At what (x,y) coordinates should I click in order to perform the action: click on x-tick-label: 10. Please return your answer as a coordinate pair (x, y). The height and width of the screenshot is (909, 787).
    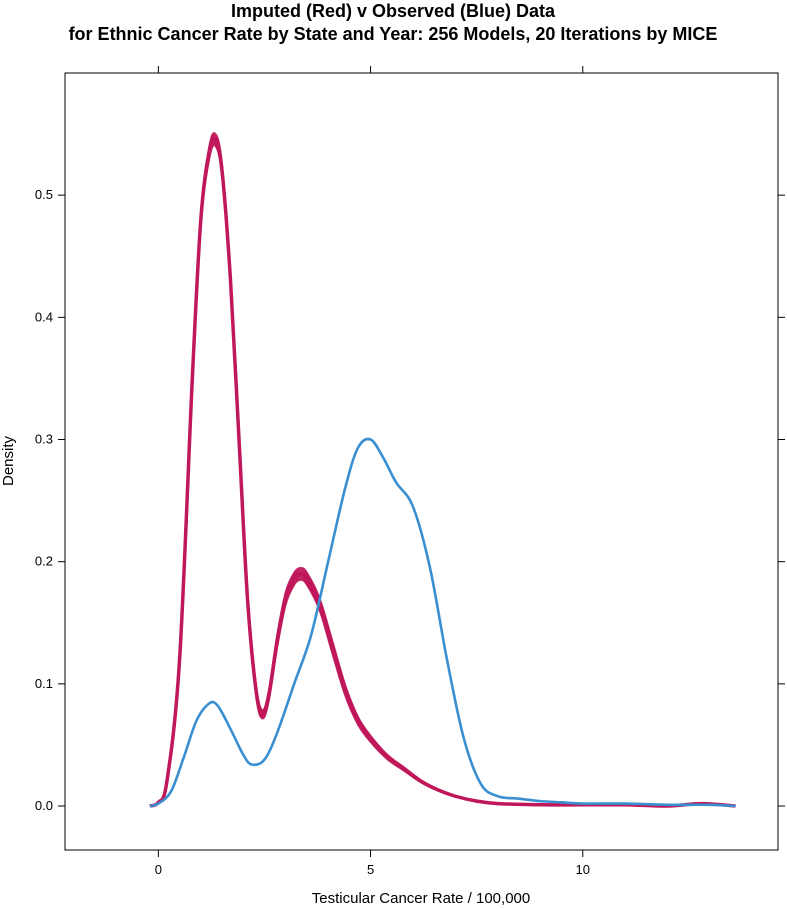
    Looking at the image, I should click on (583, 869).